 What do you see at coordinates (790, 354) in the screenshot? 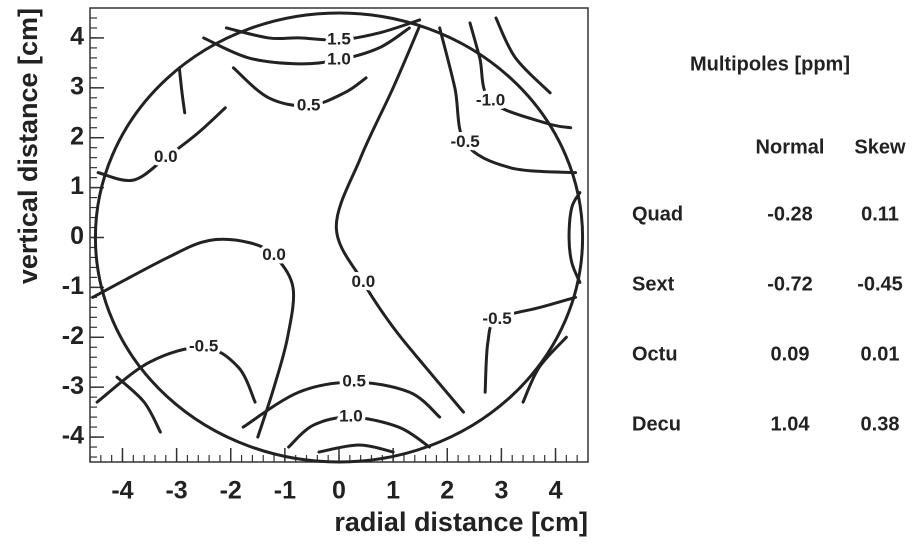
I see `cell: 0.09` at bounding box center [790, 354].